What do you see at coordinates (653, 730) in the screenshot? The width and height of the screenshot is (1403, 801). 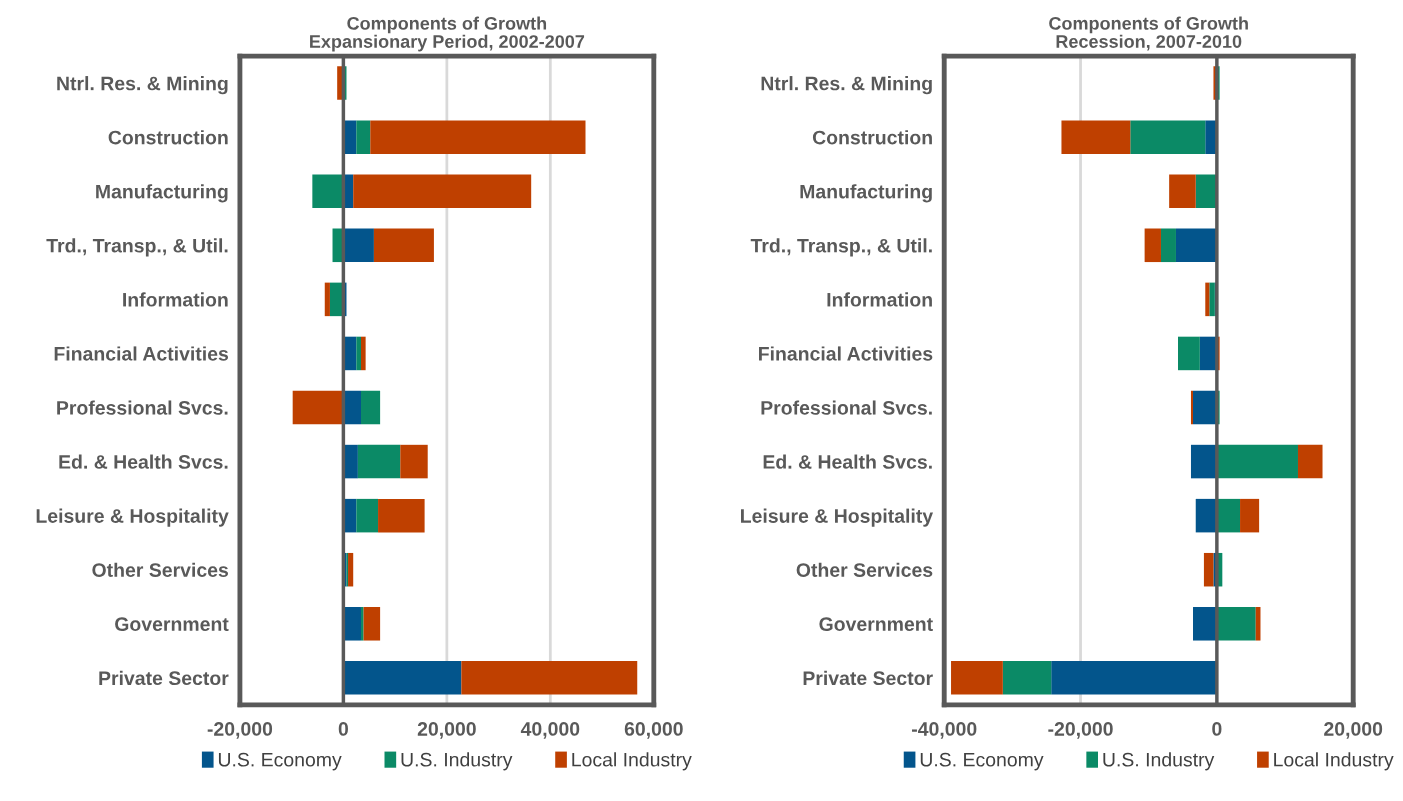 I see `x-tick-label: 60,000` at bounding box center [653, 730].